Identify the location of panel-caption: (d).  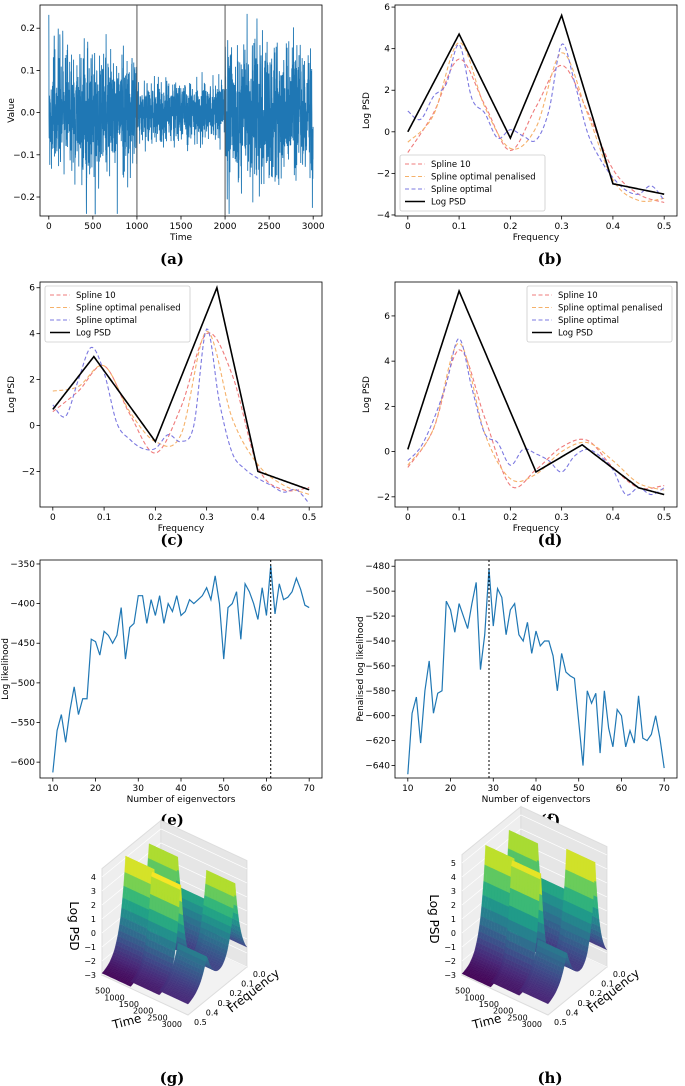
(550, 540).